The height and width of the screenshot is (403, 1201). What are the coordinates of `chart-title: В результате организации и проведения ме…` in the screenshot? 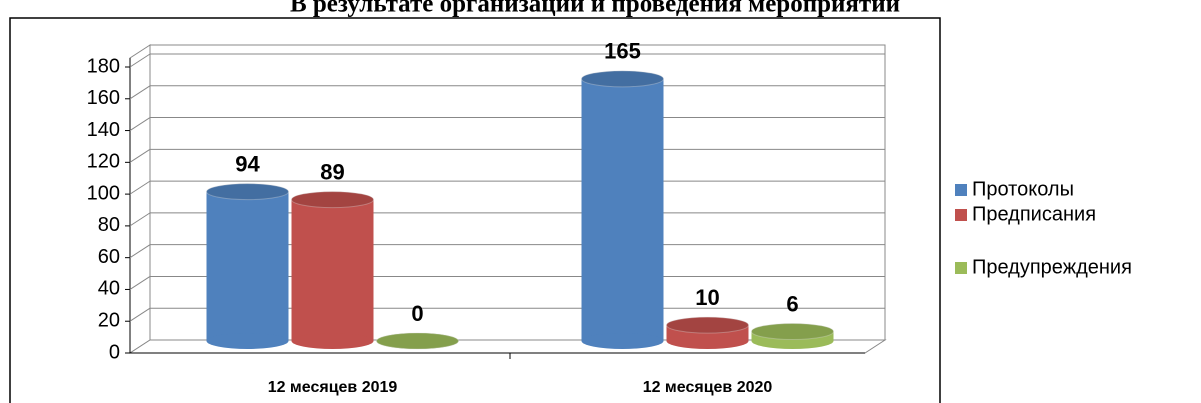 It's located at (595, 9).